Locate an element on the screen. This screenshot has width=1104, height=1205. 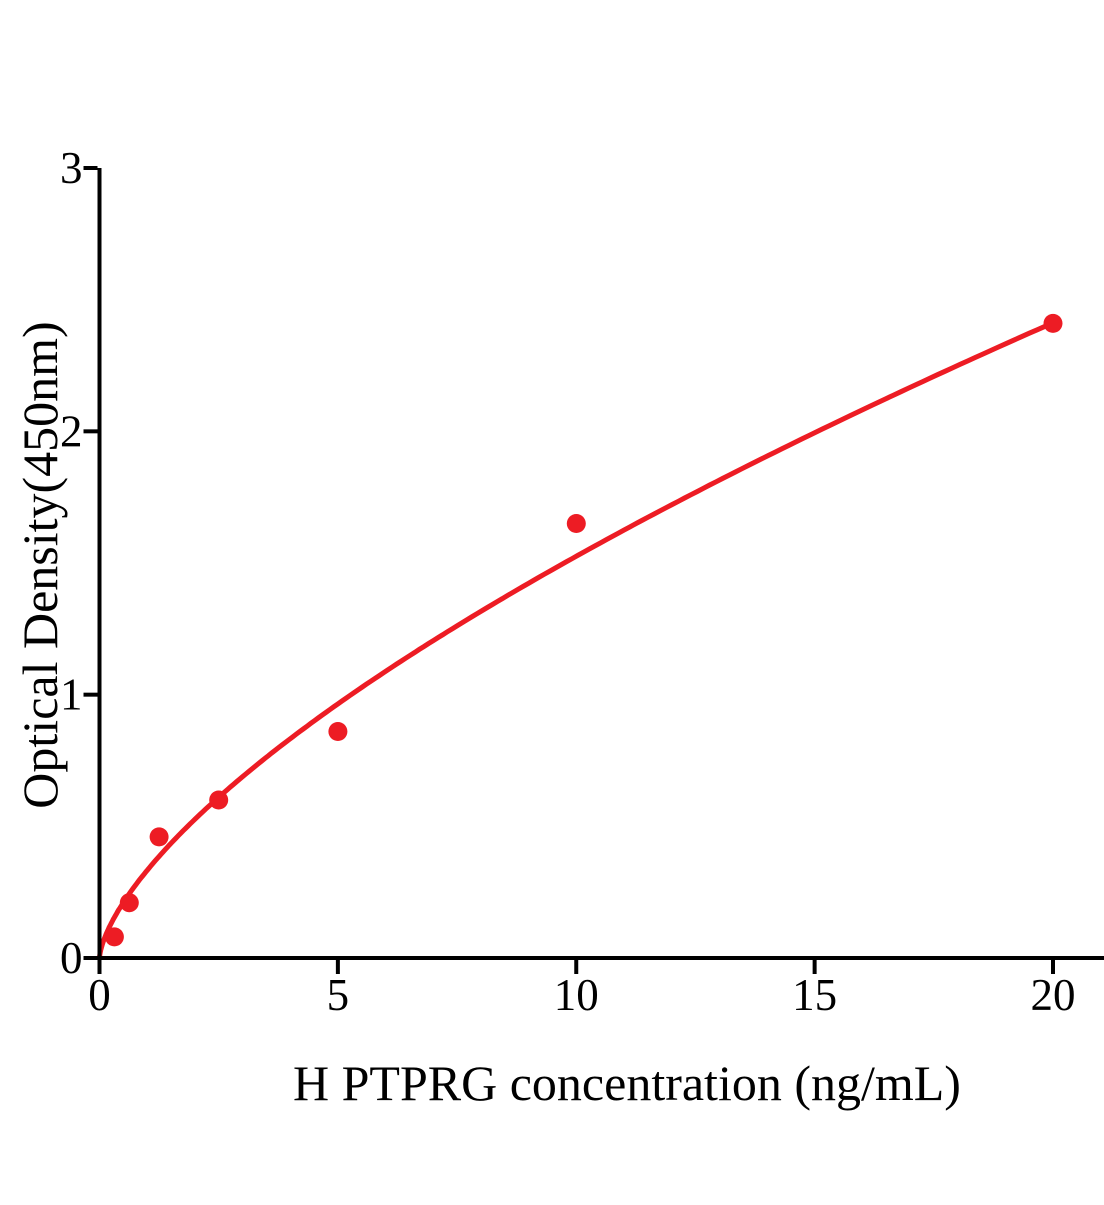
x-axis-title: H PTPRG concentration (ng/mL) is located at coordinates (627, 1083).